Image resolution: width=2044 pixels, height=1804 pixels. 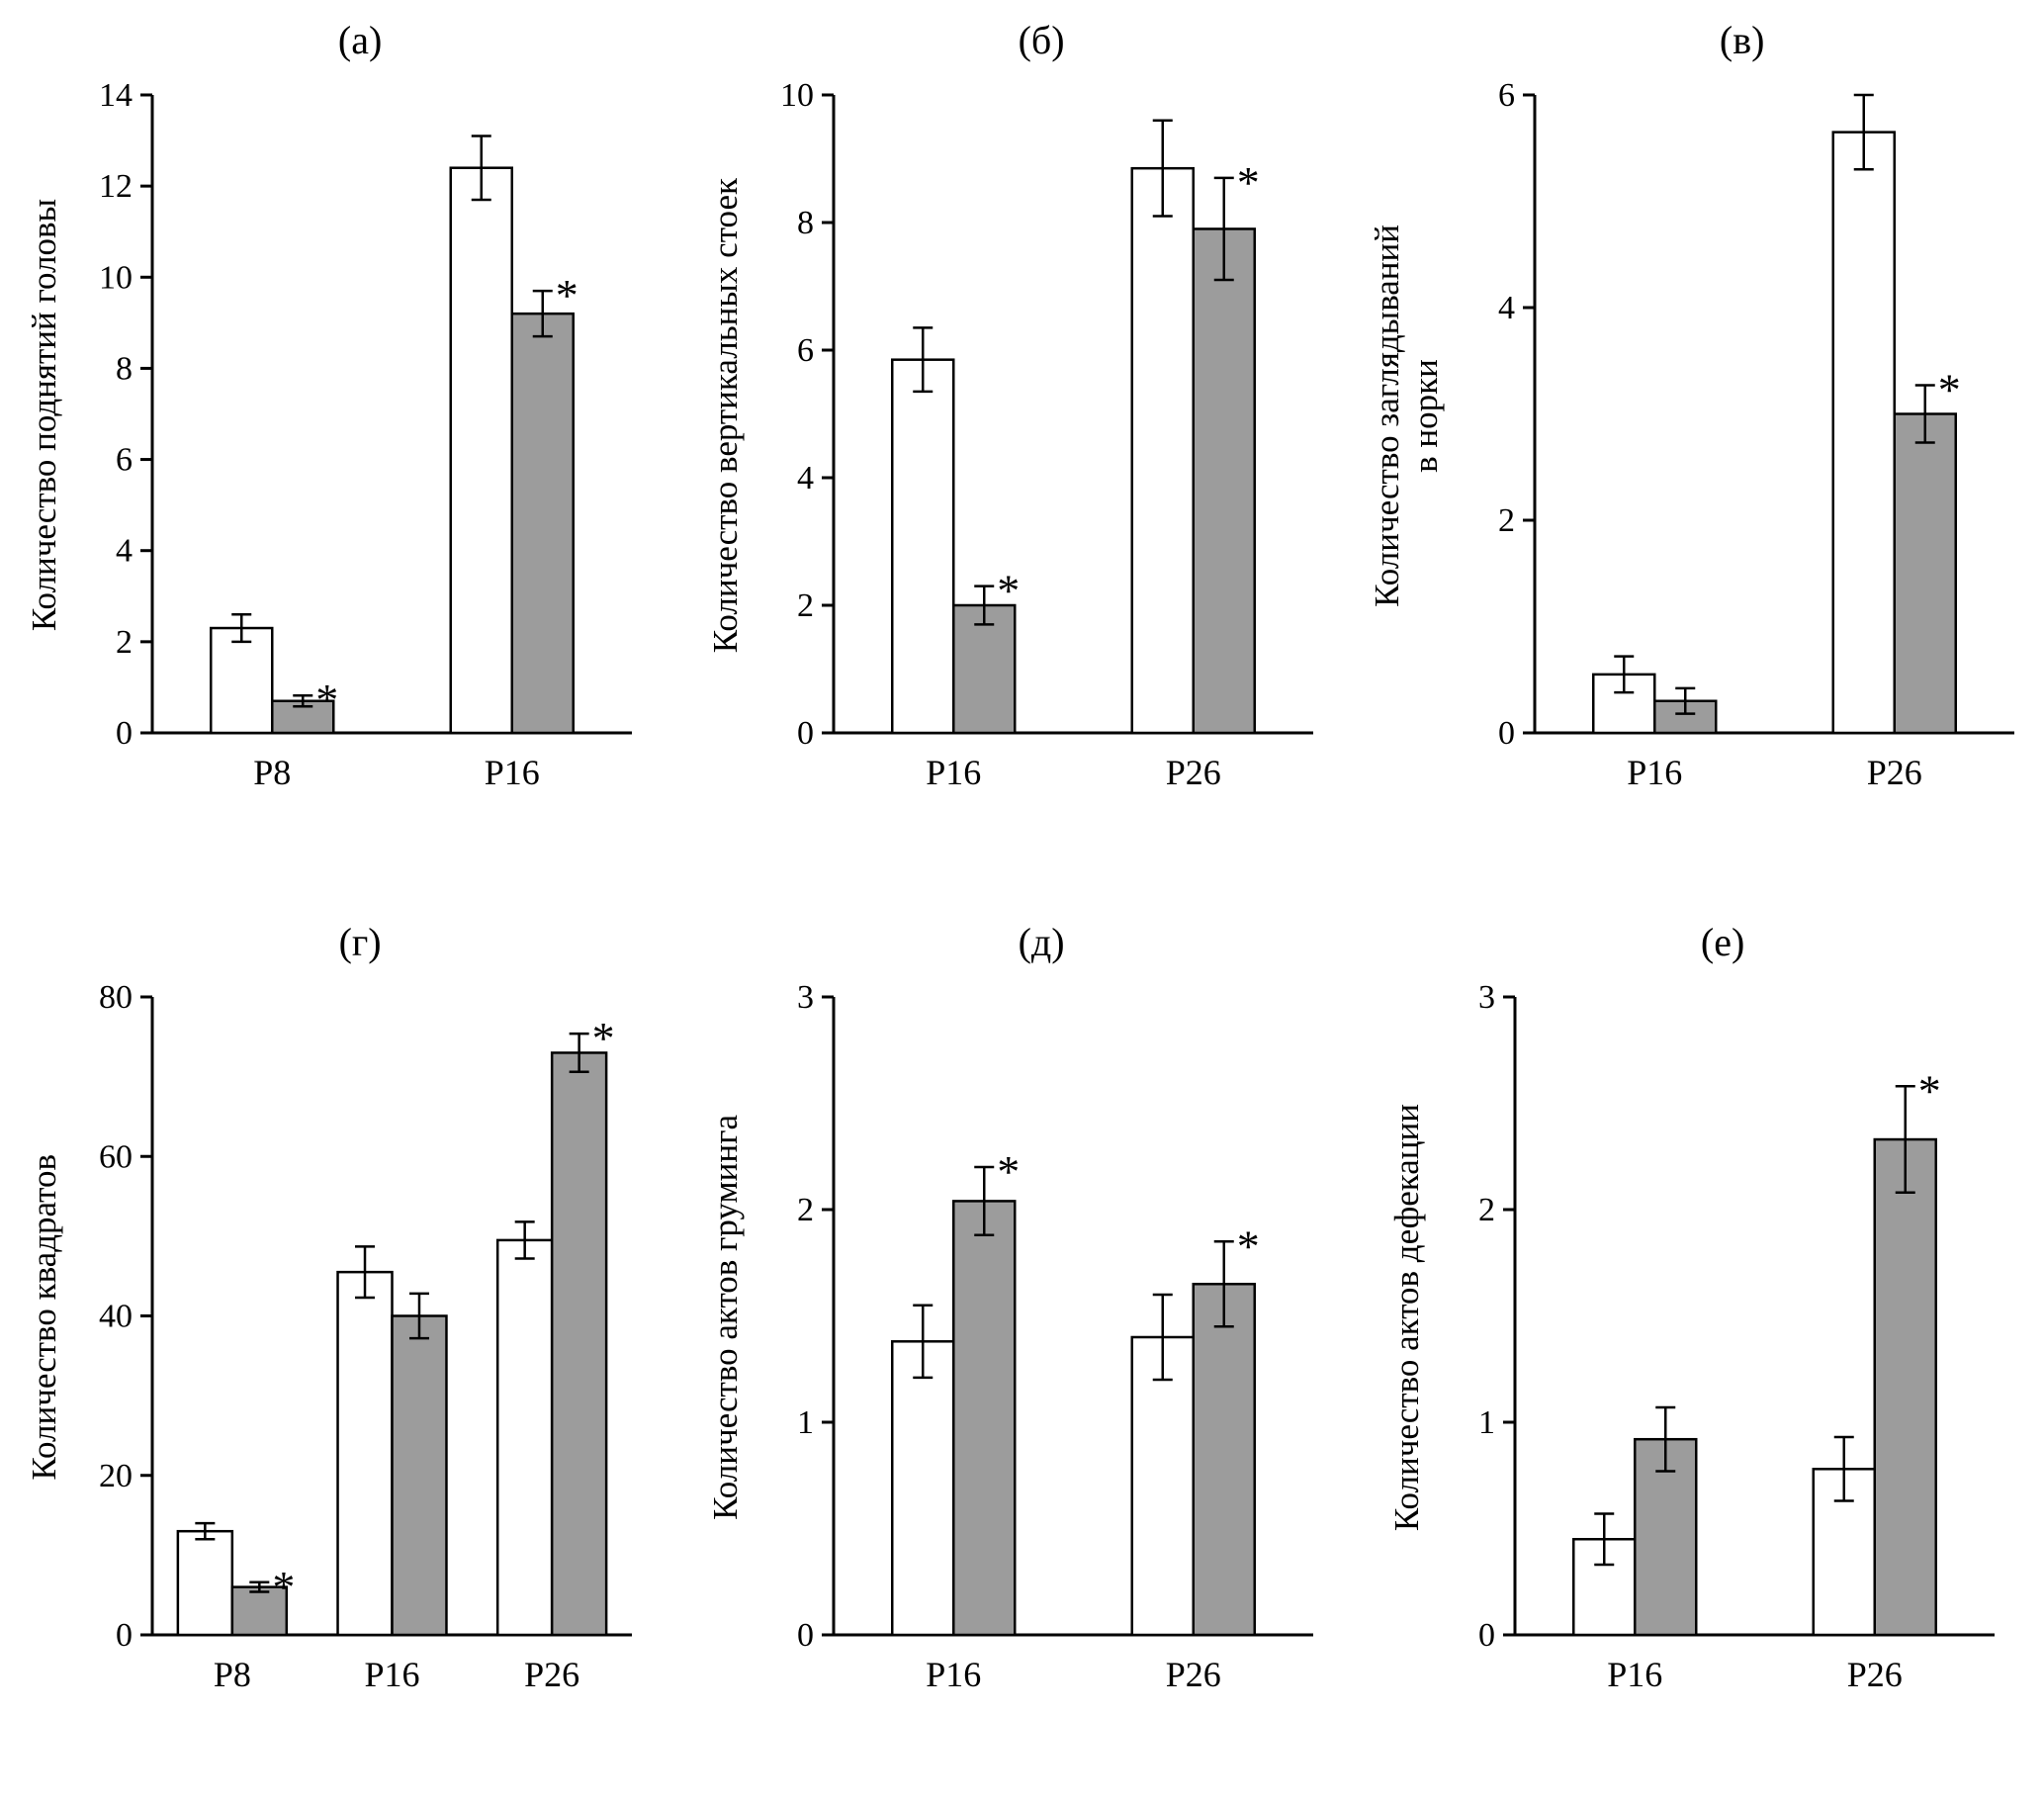 What do you see at coordinates (805, 997) in the screenshot?
I see `y-tick-label: 3` at bounding box center [805, 997].